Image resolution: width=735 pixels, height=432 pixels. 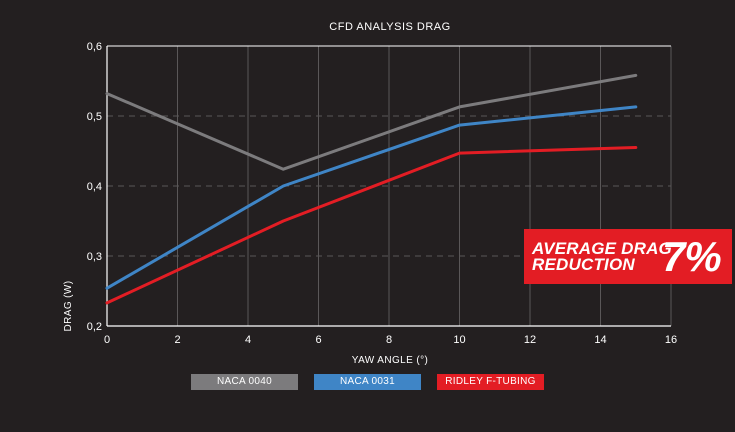 I want to click on x-tick-label: 8, so click(x=389, y=340).